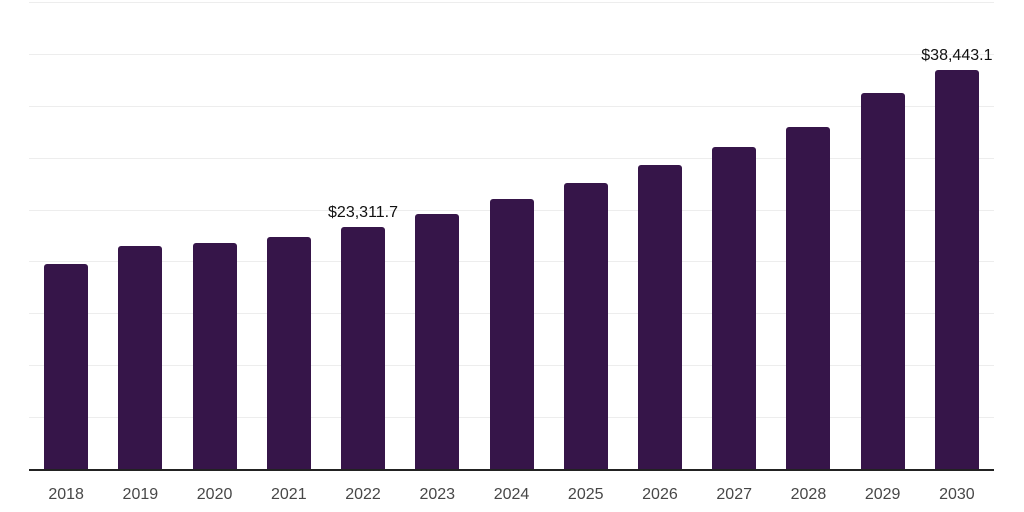 This screenshot has height=512, width=1024. What do you see at coordinates (585, 494) in the screenshot?
I see `x-tick-2025: 2025` at bounding box center [585, 494].